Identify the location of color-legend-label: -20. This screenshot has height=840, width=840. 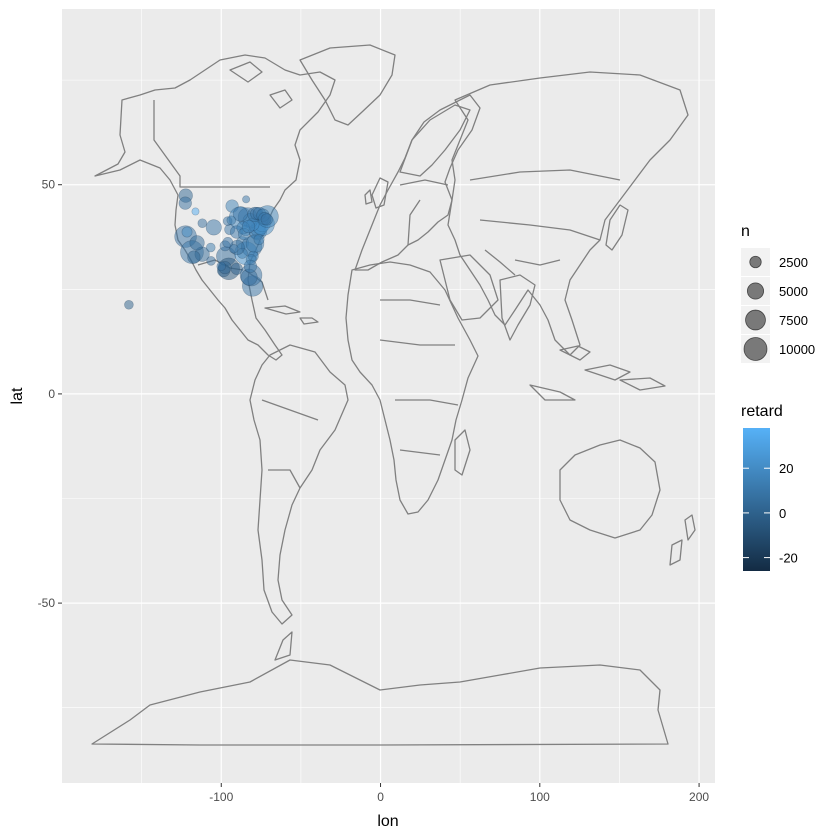
(788, 558).